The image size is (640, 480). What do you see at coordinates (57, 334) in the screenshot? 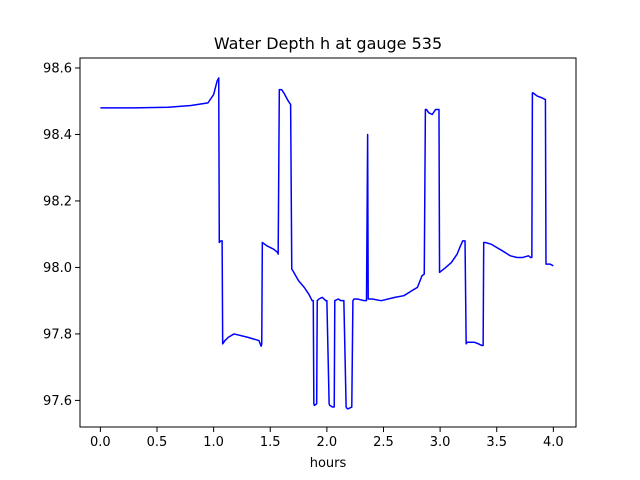
I see `y-tick-label: 97.8` at bounding box center [57, 334].